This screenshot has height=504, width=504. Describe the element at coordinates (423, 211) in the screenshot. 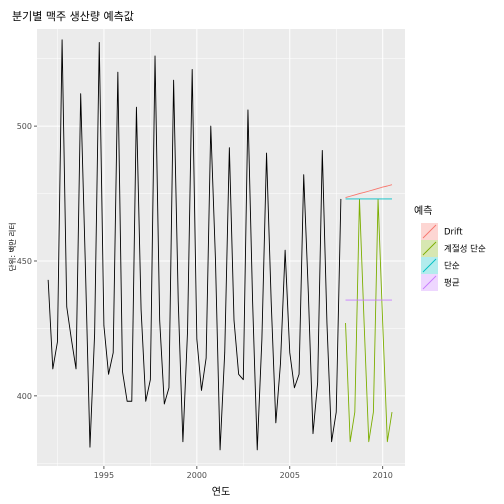

I see `legend-title: 예측` at that location.